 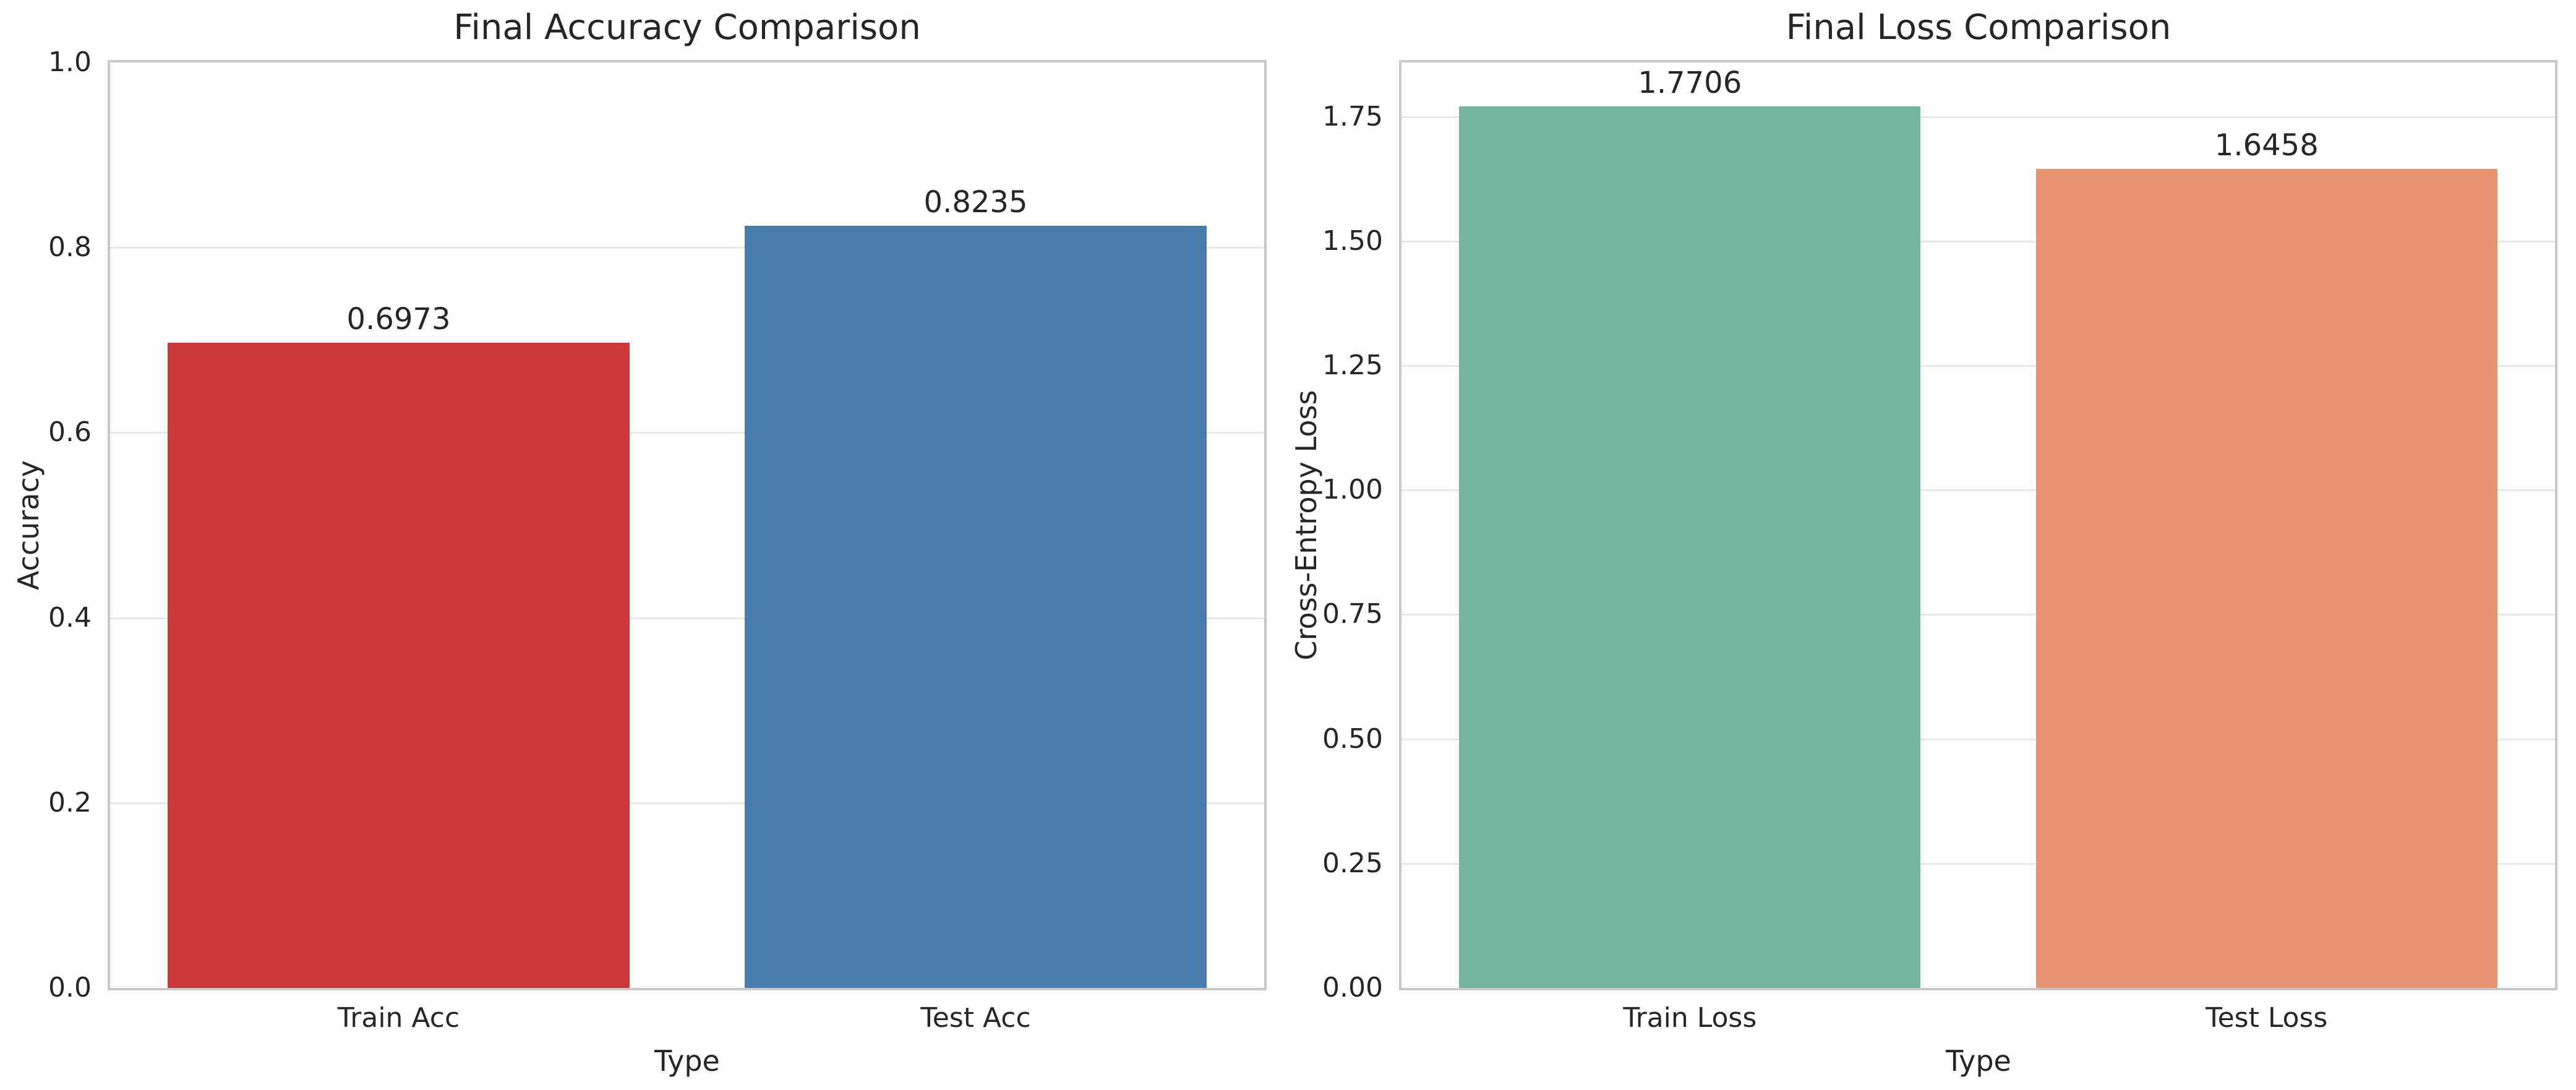 I want to click on bar-test-loss, so click(x=2266, y=578).